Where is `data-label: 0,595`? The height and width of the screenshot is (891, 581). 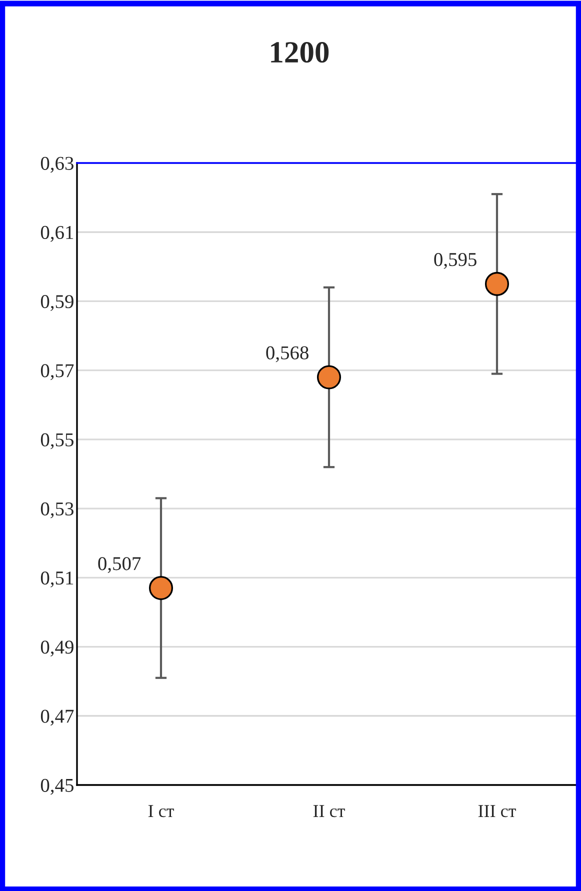 data-label: 0,595 is located at coordinates (455, 260).